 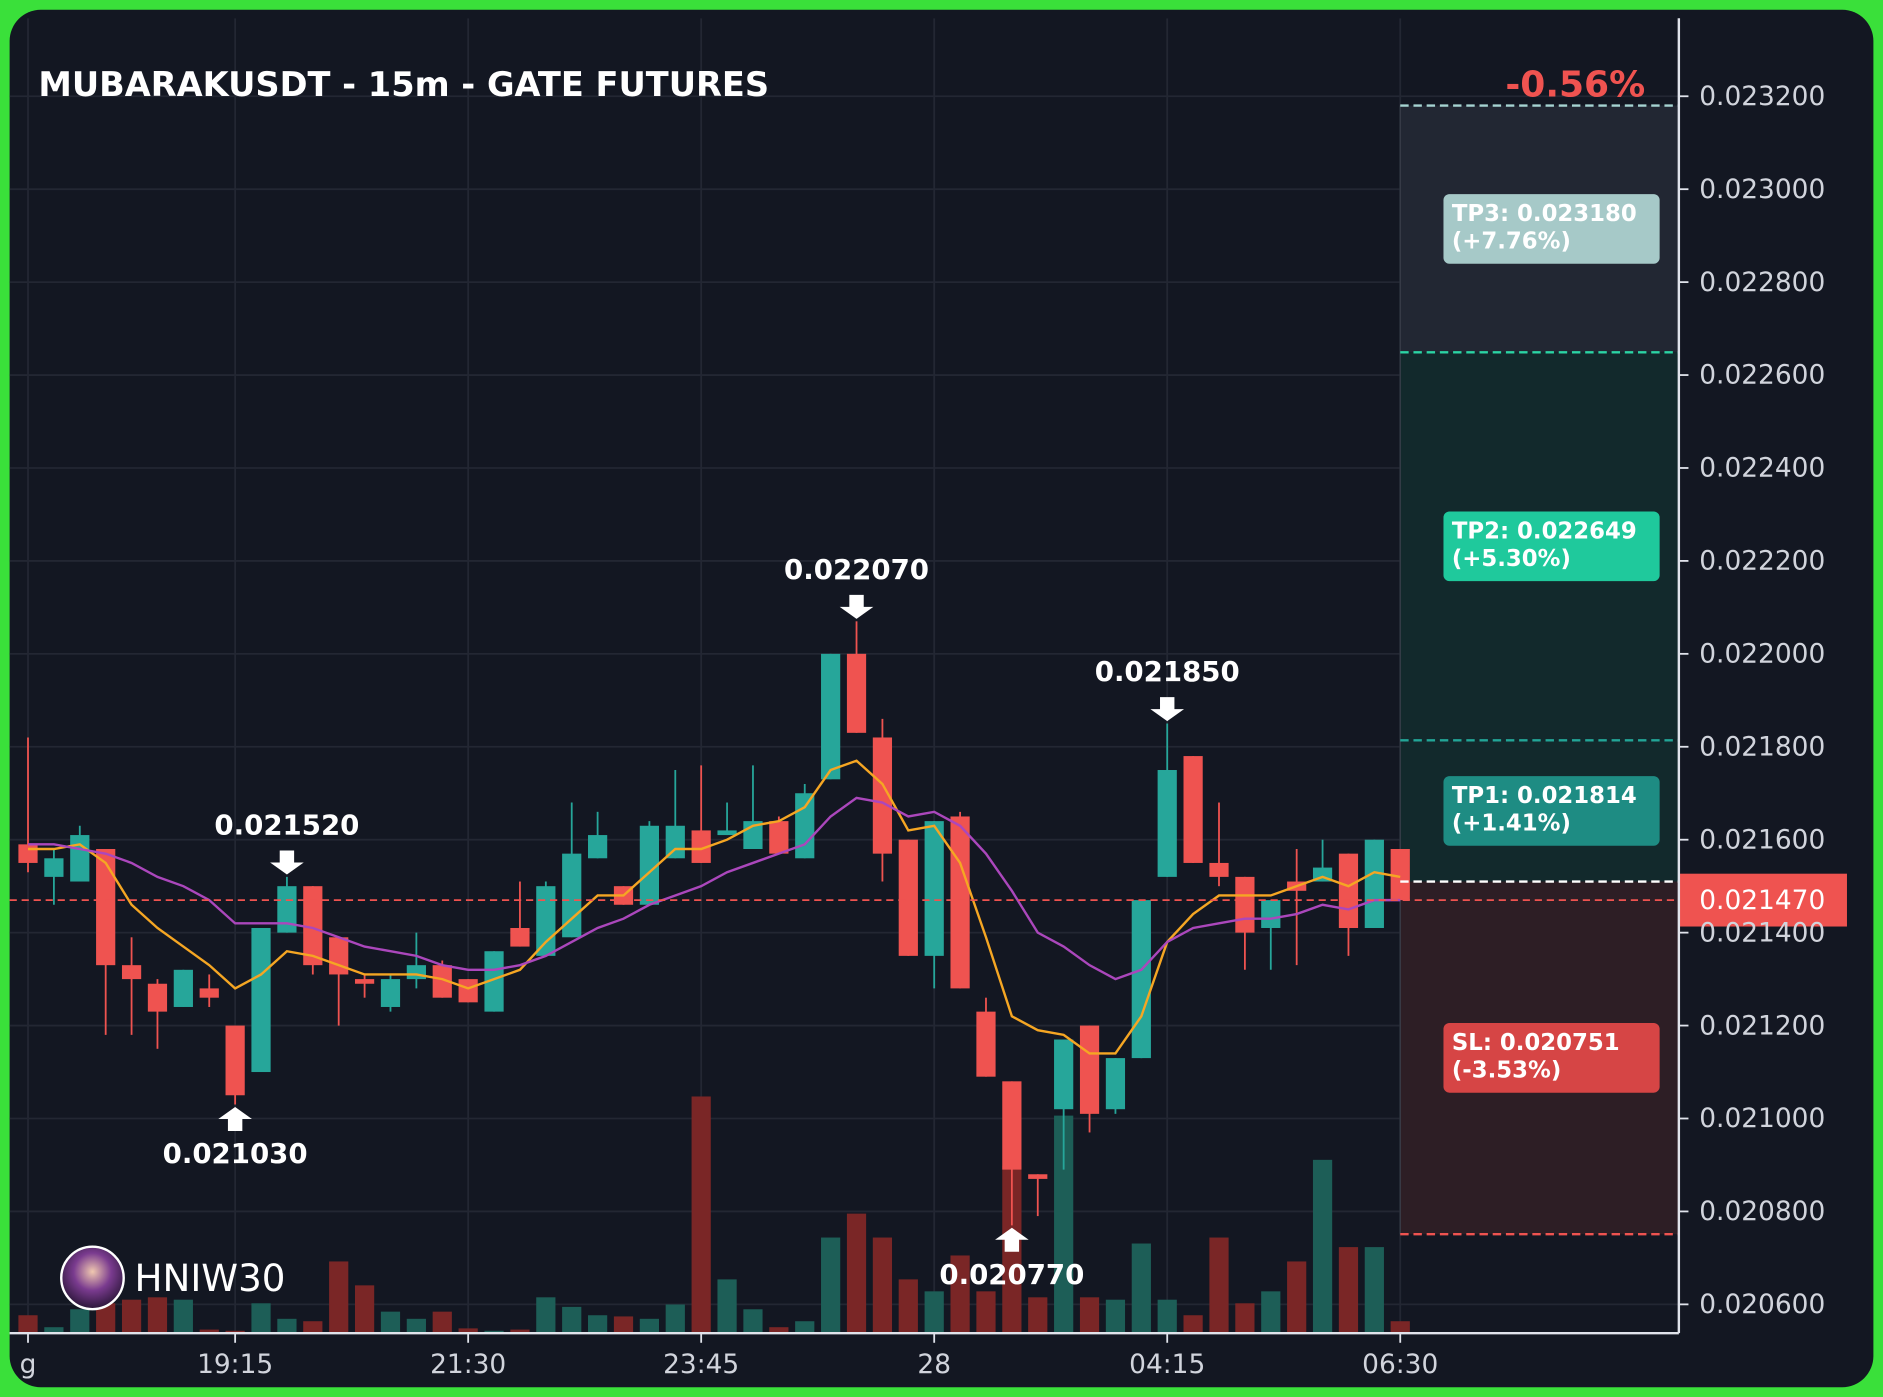 I want to click on level-label: TP2: 0.022649, so click(x=1544, y=531).